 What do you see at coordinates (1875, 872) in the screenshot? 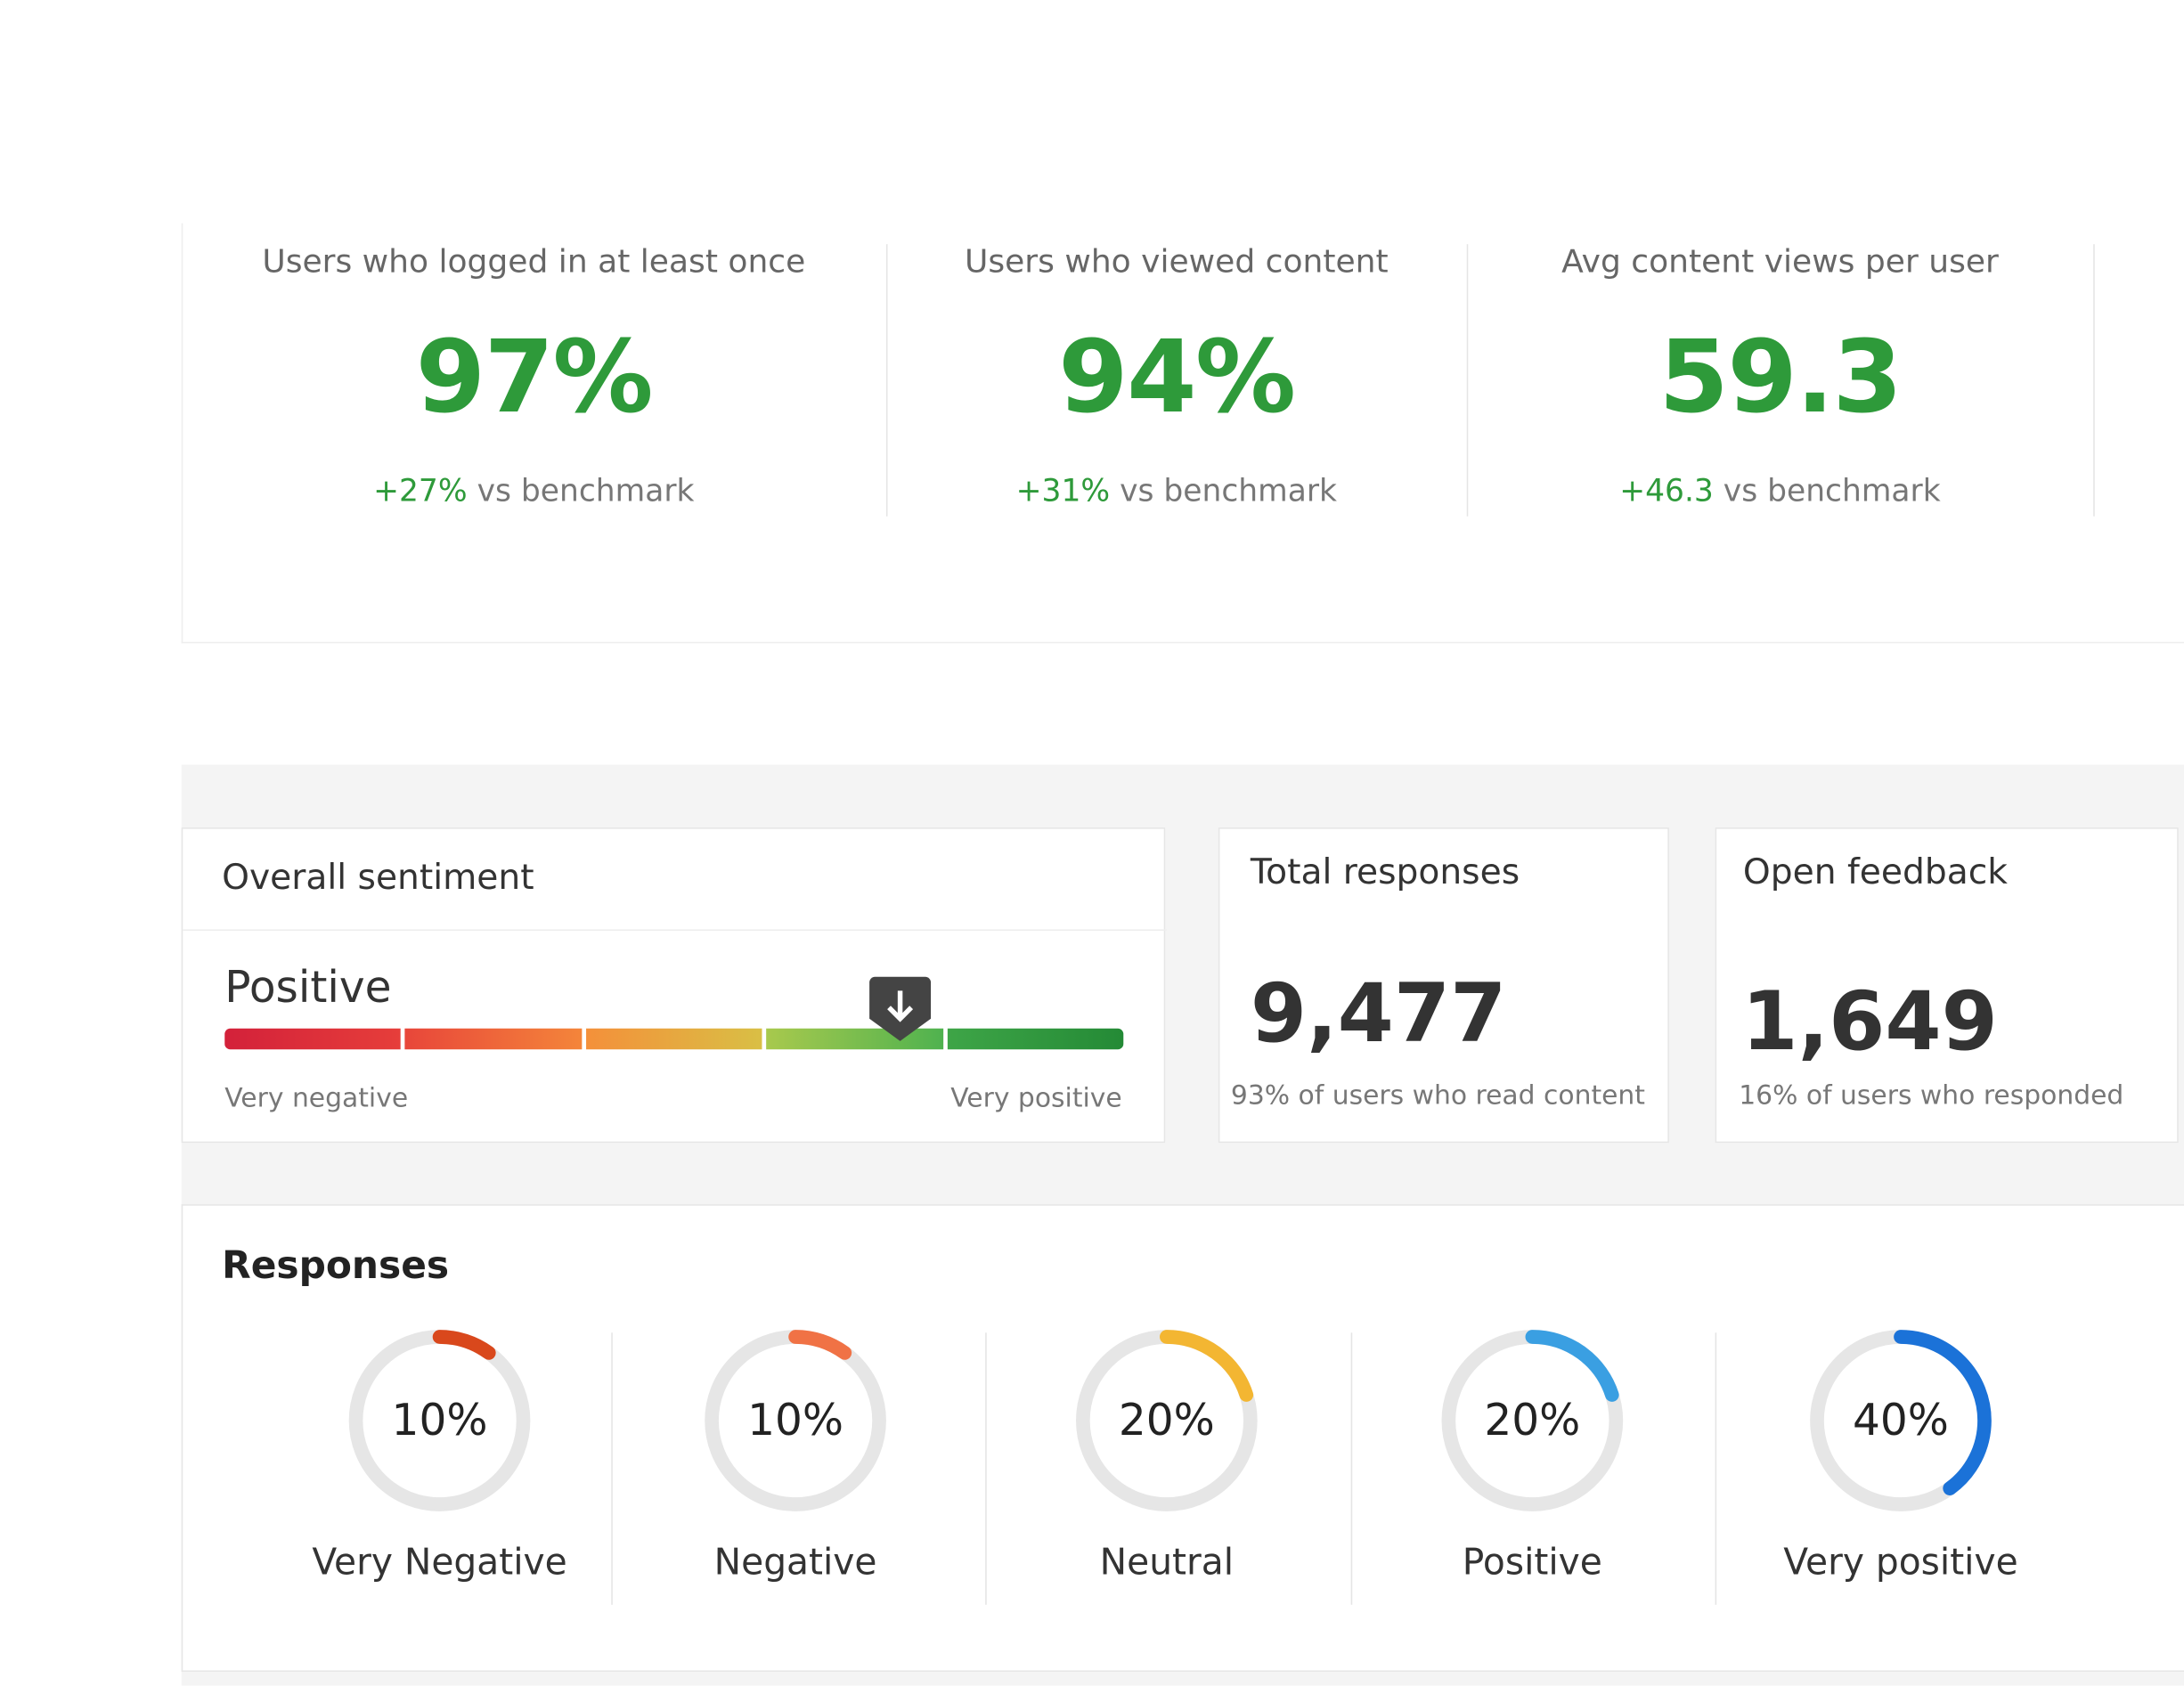
I see `card-title: Open feedback` at bounding box center [1875, 872].